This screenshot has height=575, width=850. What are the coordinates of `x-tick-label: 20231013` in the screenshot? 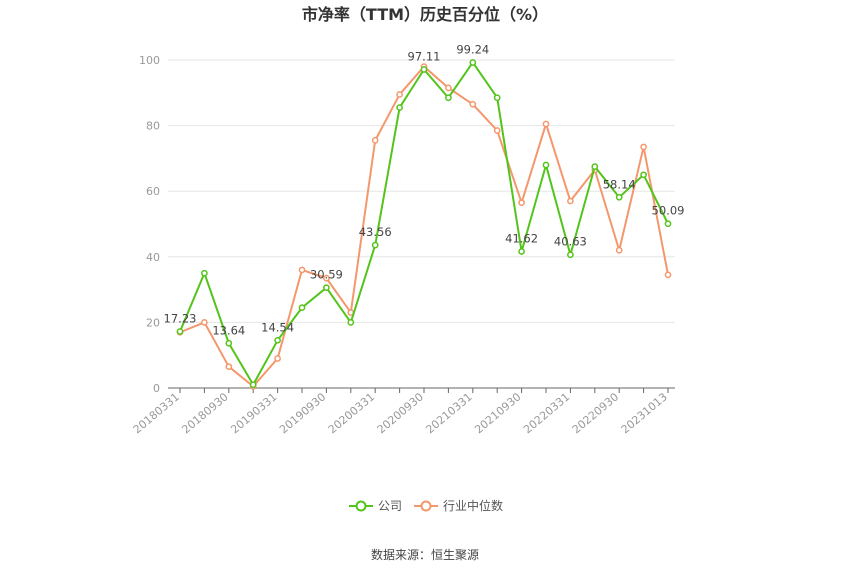 It's located at (644, 413).